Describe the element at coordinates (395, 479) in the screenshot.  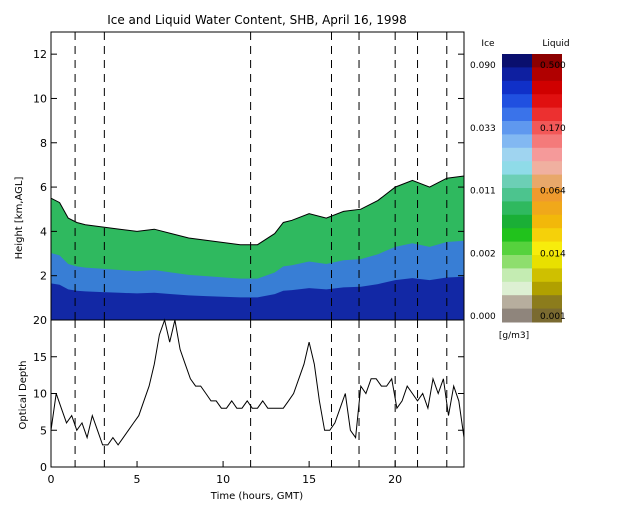
I see `time-tick-label: 20` at that location.